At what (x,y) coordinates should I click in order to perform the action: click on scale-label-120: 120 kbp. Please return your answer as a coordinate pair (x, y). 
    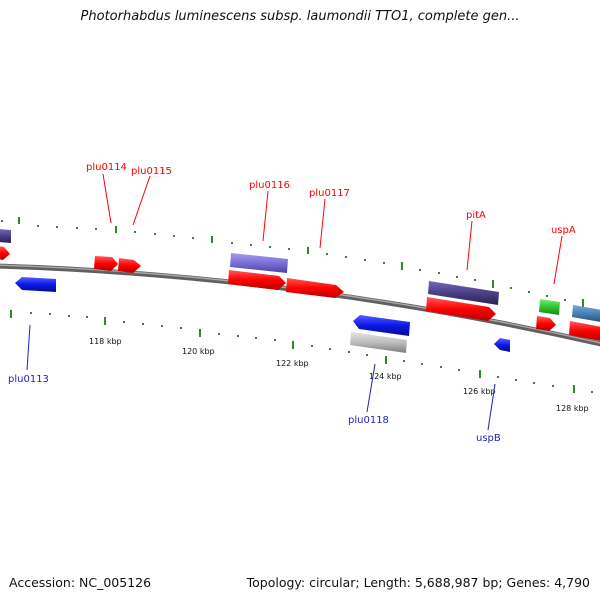
    Looking at the image, I should click on (198, 351).